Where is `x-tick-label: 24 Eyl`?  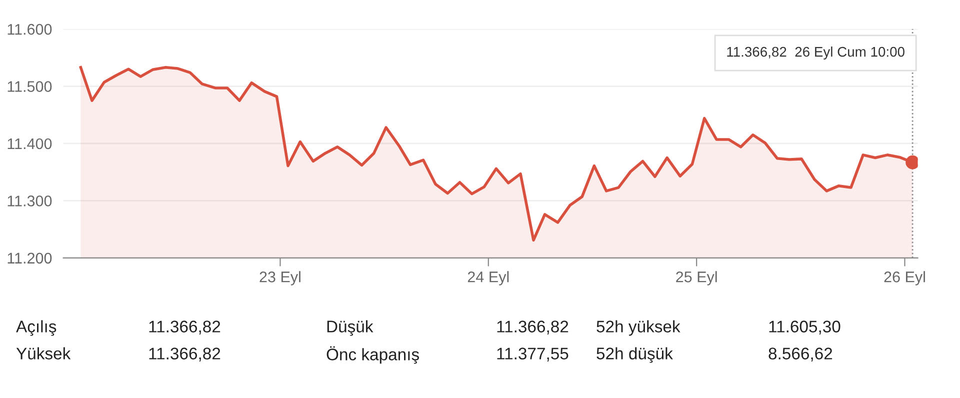
x-tick-label: 24 Eyl is located at coordinates (488, 278).